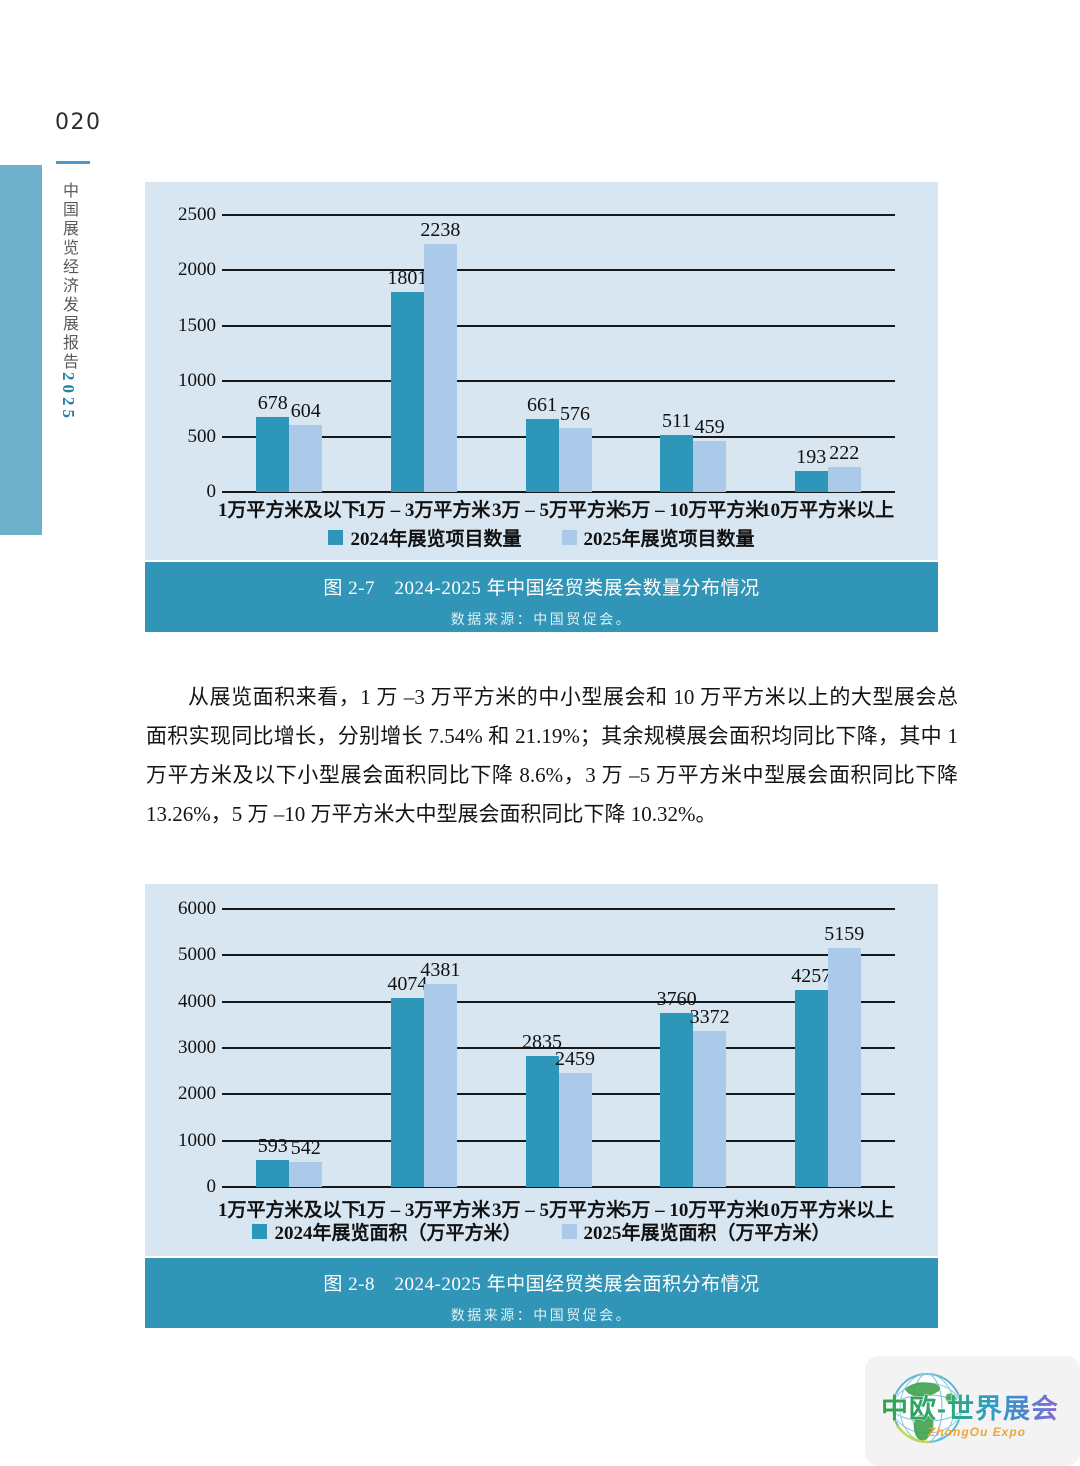 Image resolution: width=1080 pixels, height=1466 pixels. I want to click on y-axis-tick-label: 5000, so click(197, 955).